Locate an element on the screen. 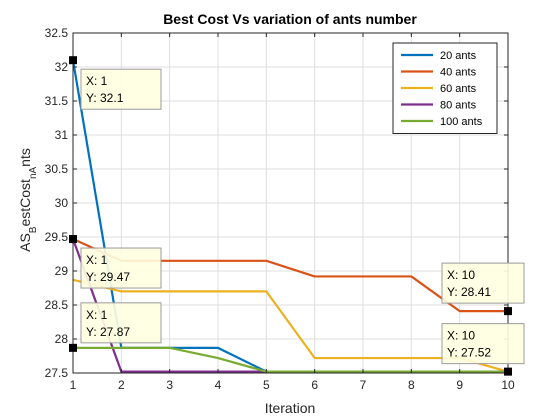 The width and height of the screenshot is (560, 420). datatip: X: 1 Y: 32.1 is located at coordinates (115, 83).